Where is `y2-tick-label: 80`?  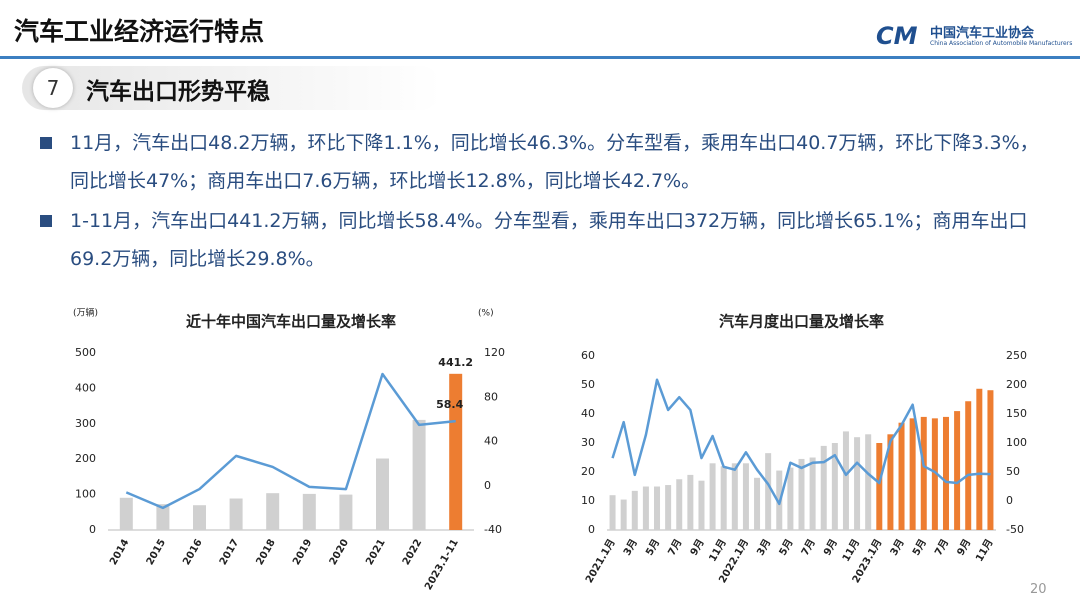
y2-tick-label: 80 is located at coordinates (491, 396).